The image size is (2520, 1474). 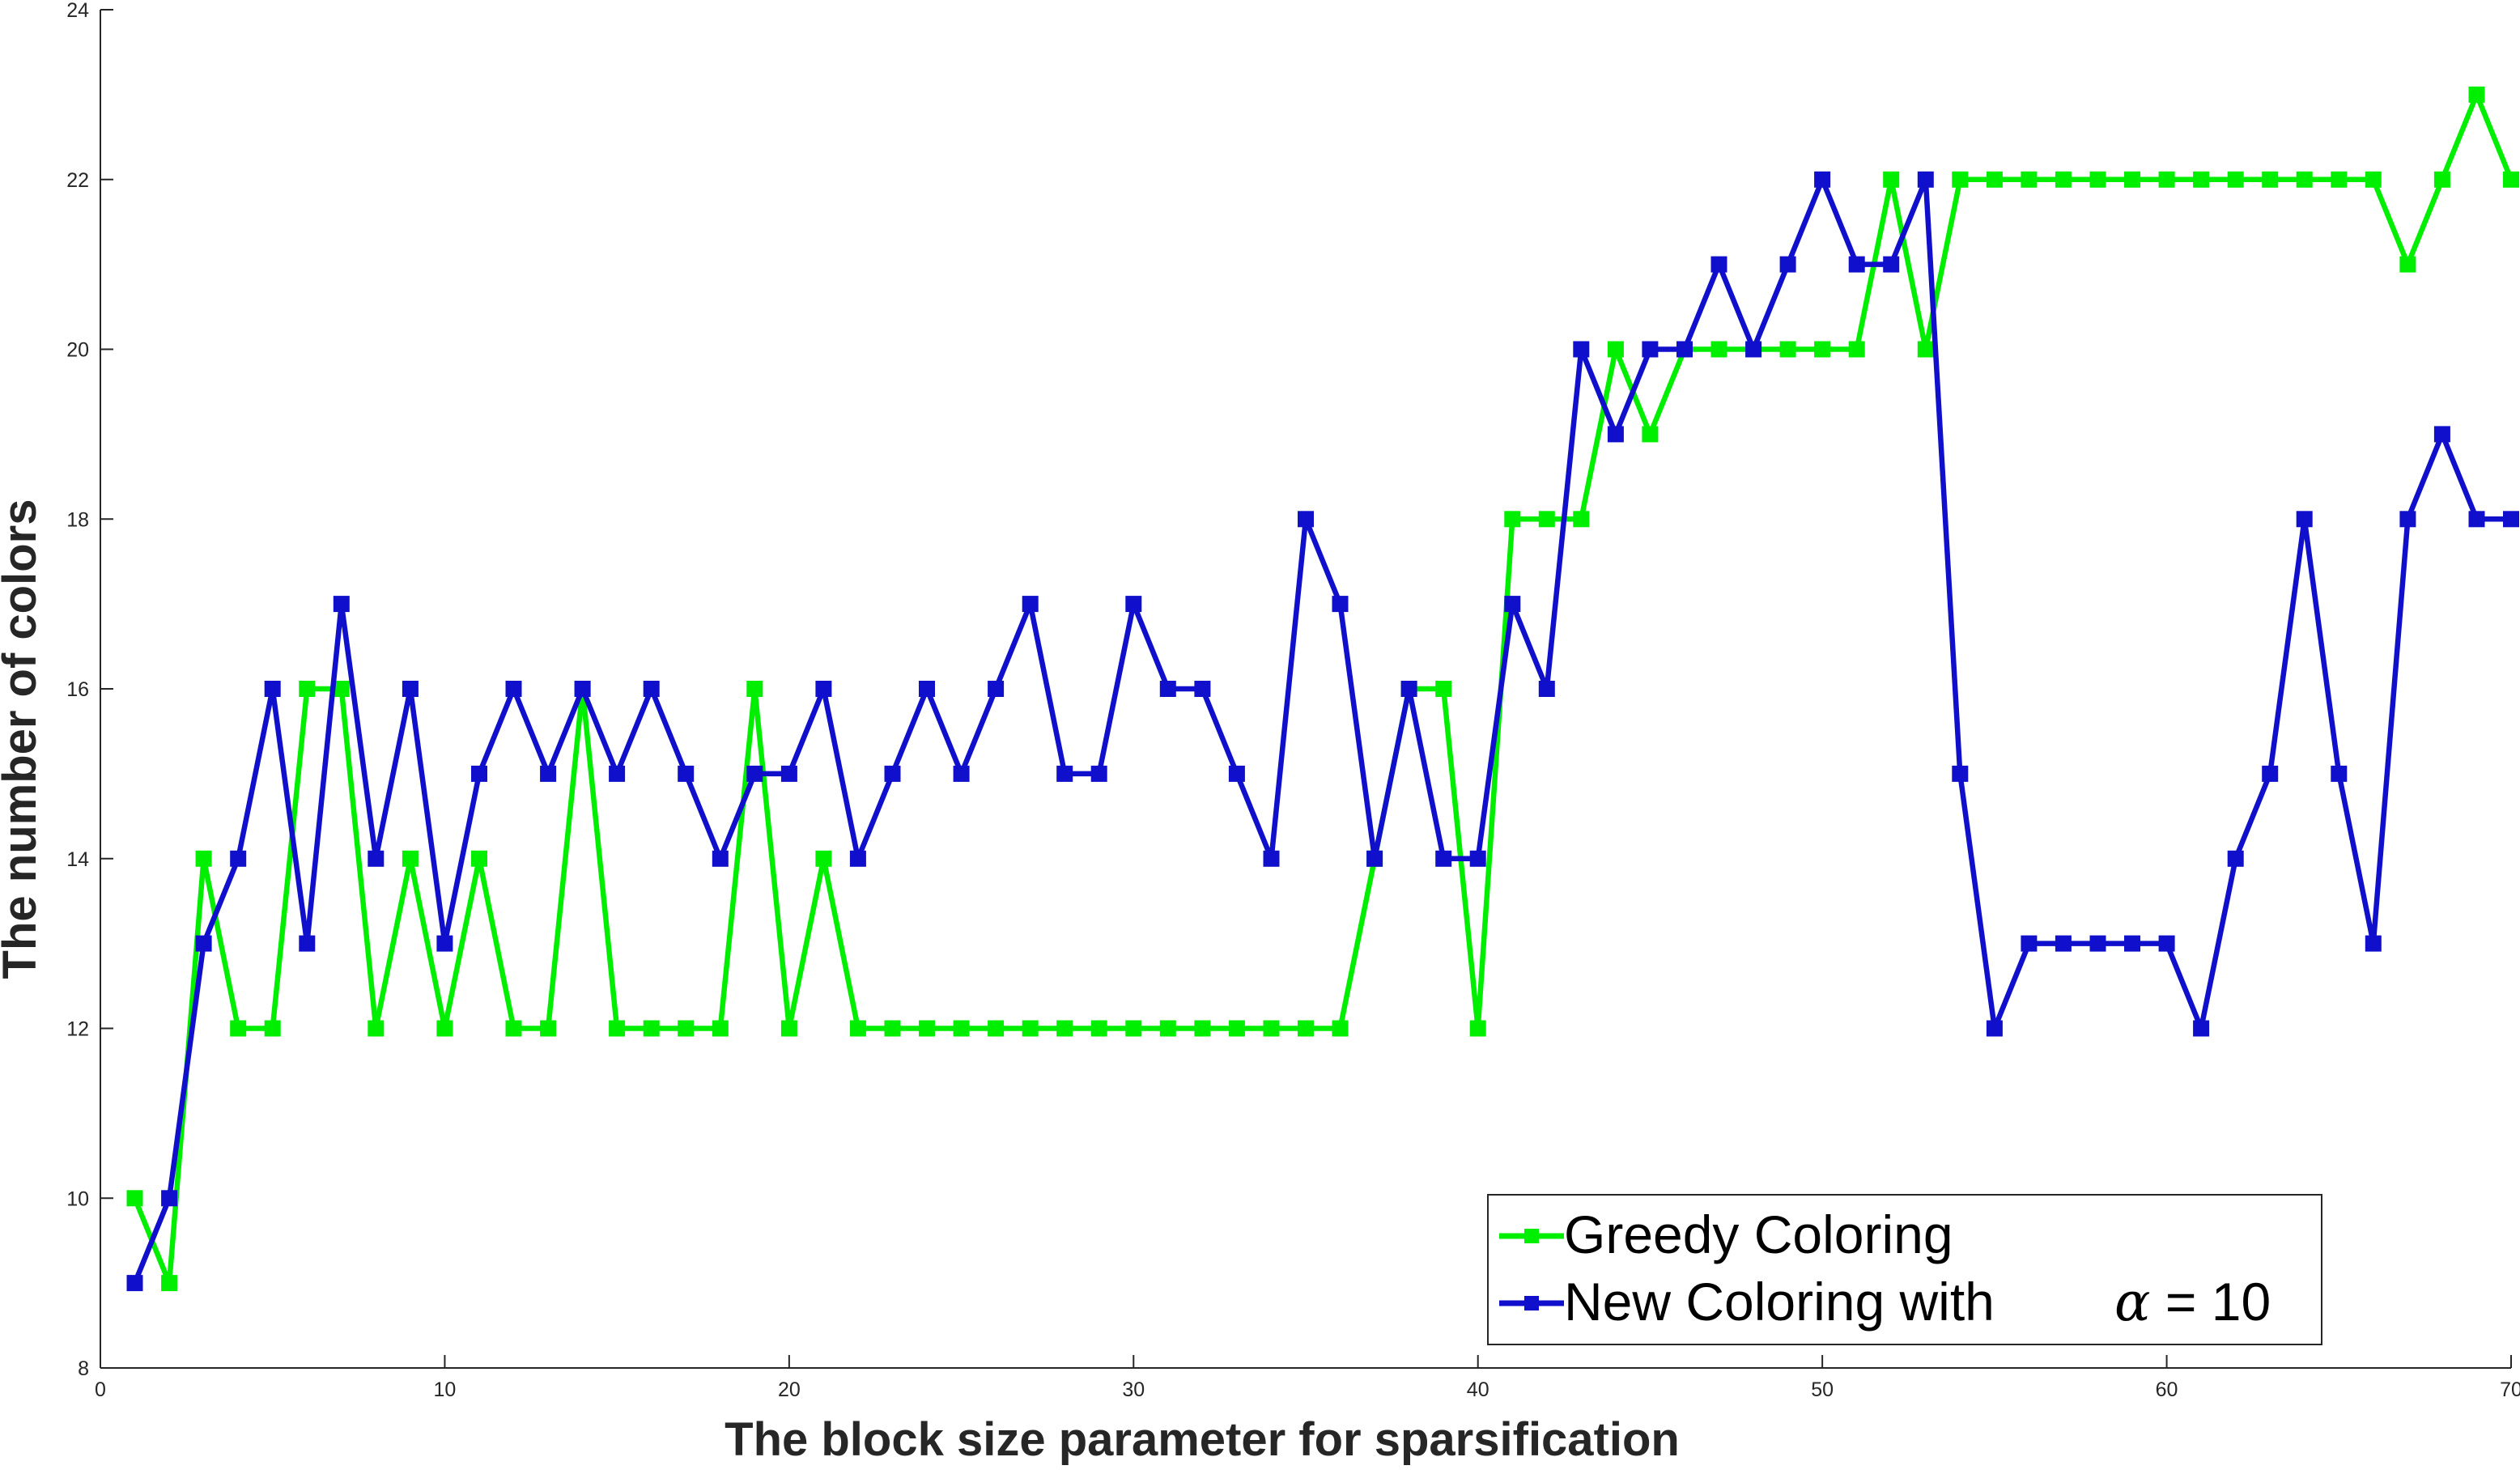 I want to click on legend: Greedy Coloring New Coloring with α = 10, so click(x=1904, y=1269).